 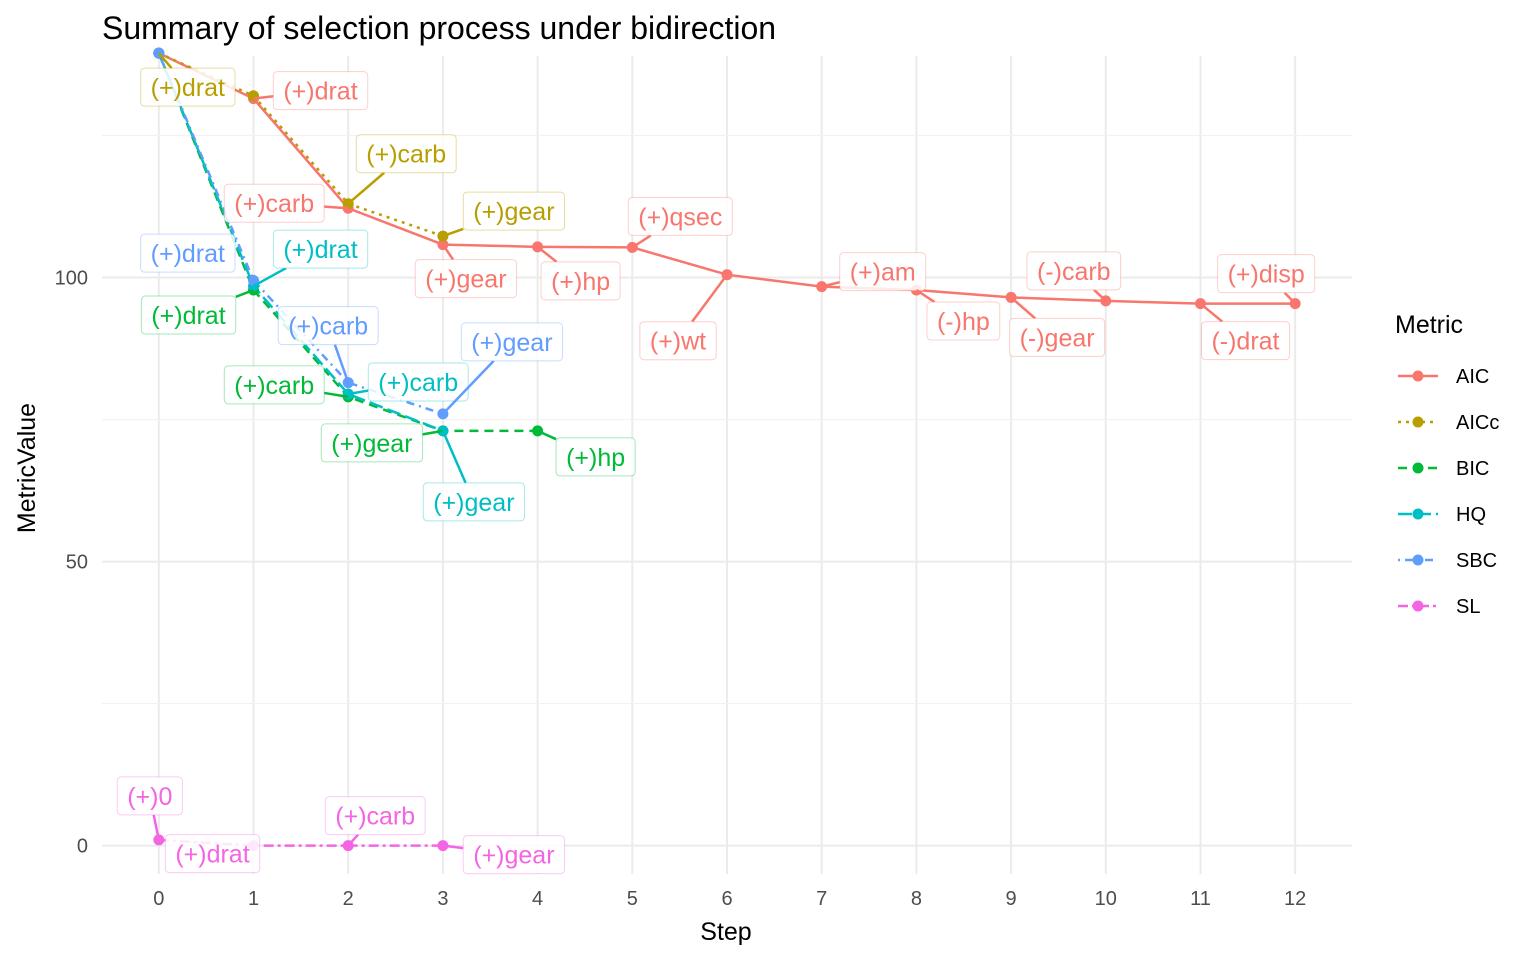 I want to click on x-tick-label: 10, so click(x=1106, y=899).